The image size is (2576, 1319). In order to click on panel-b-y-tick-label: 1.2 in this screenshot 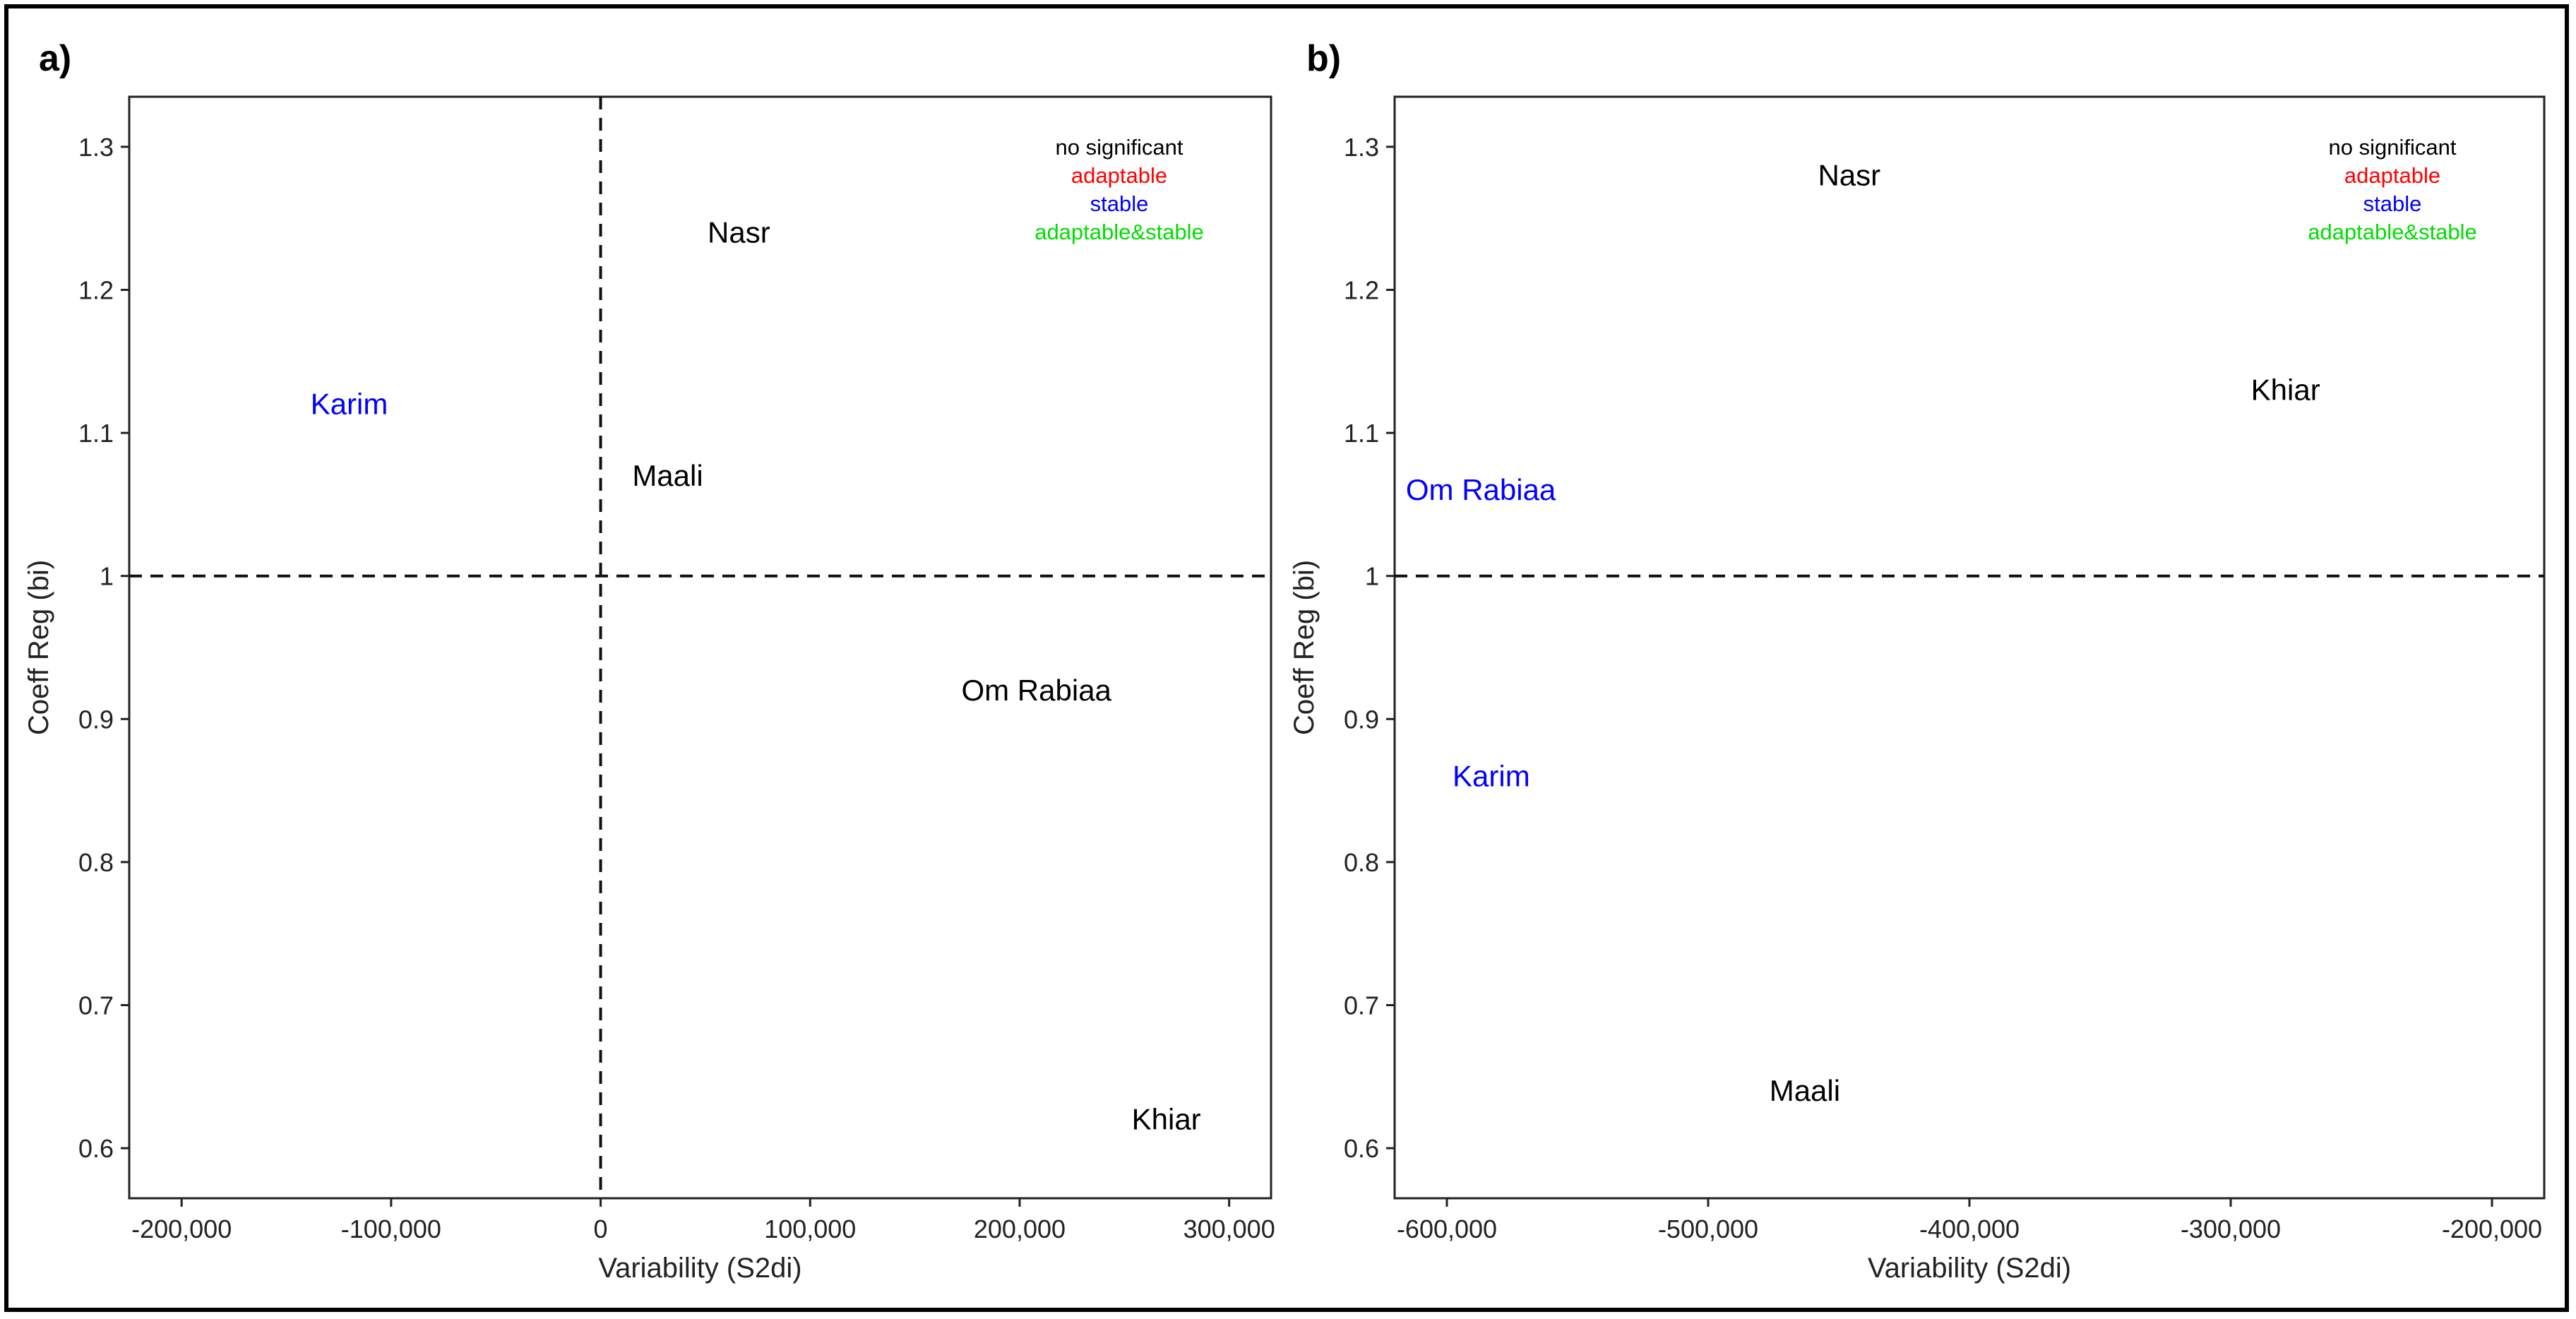, I will do `click(1361, 290)`.